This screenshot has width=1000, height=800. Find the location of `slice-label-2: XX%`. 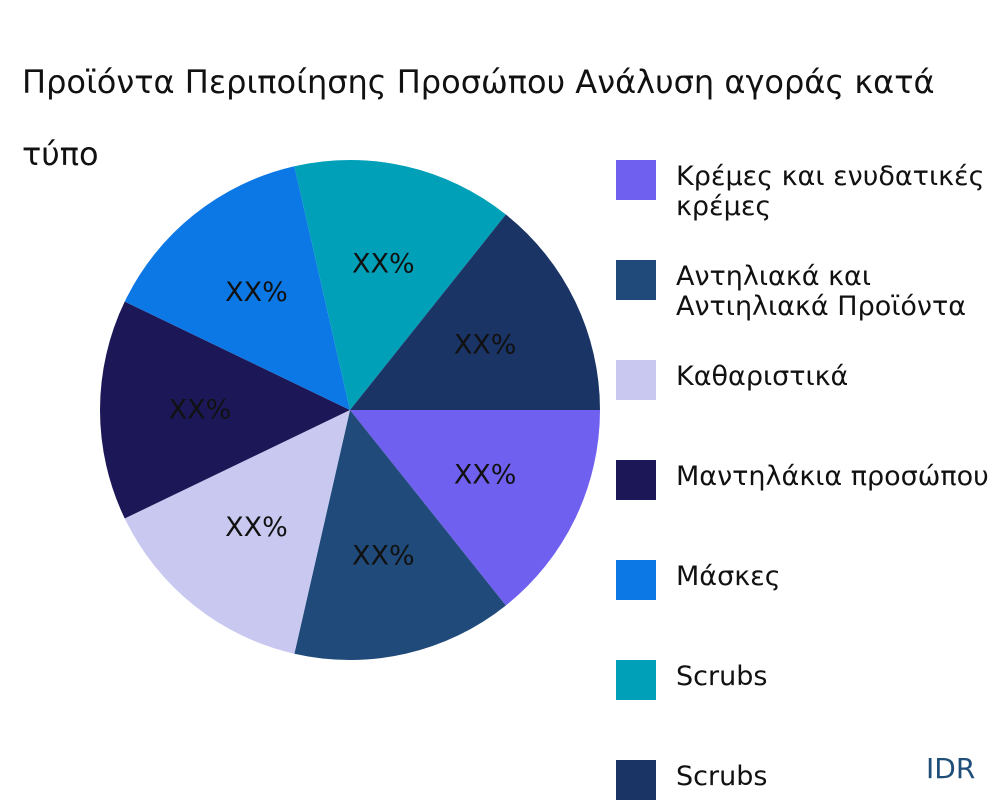

slice-label-2: XX% is located at coordinates (383, 556).